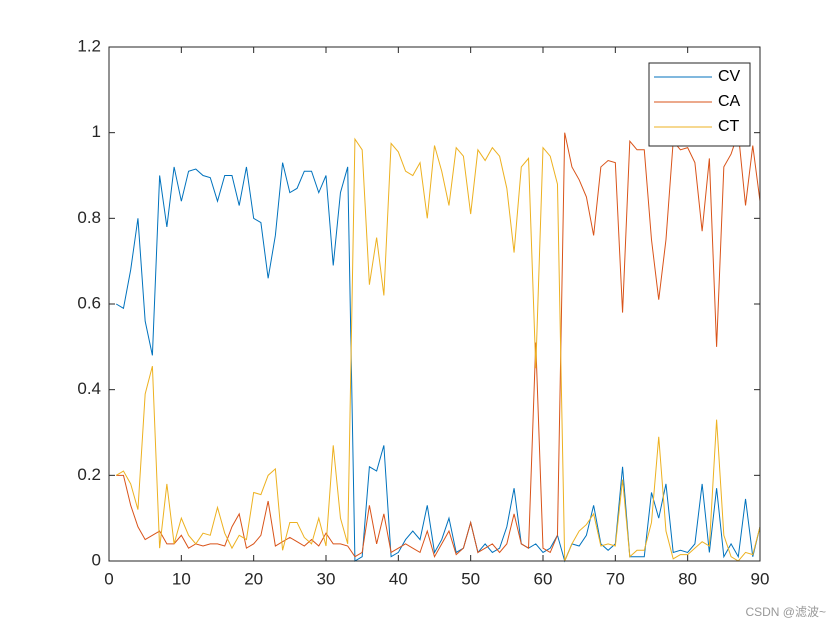  Describe the element at coordinates (253, 578) in the screenshot. I see `x-tick-label: 20` at that location.